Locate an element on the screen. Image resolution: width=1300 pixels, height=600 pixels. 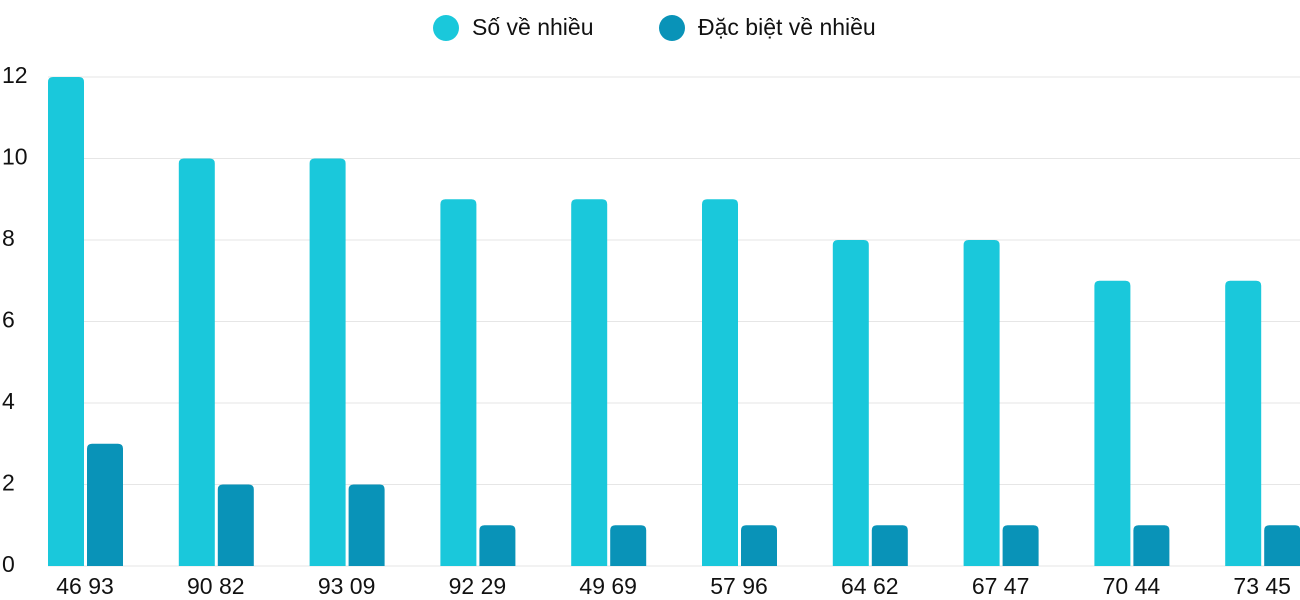
y-tick-label: 0 is located at coordinates (8, 564).